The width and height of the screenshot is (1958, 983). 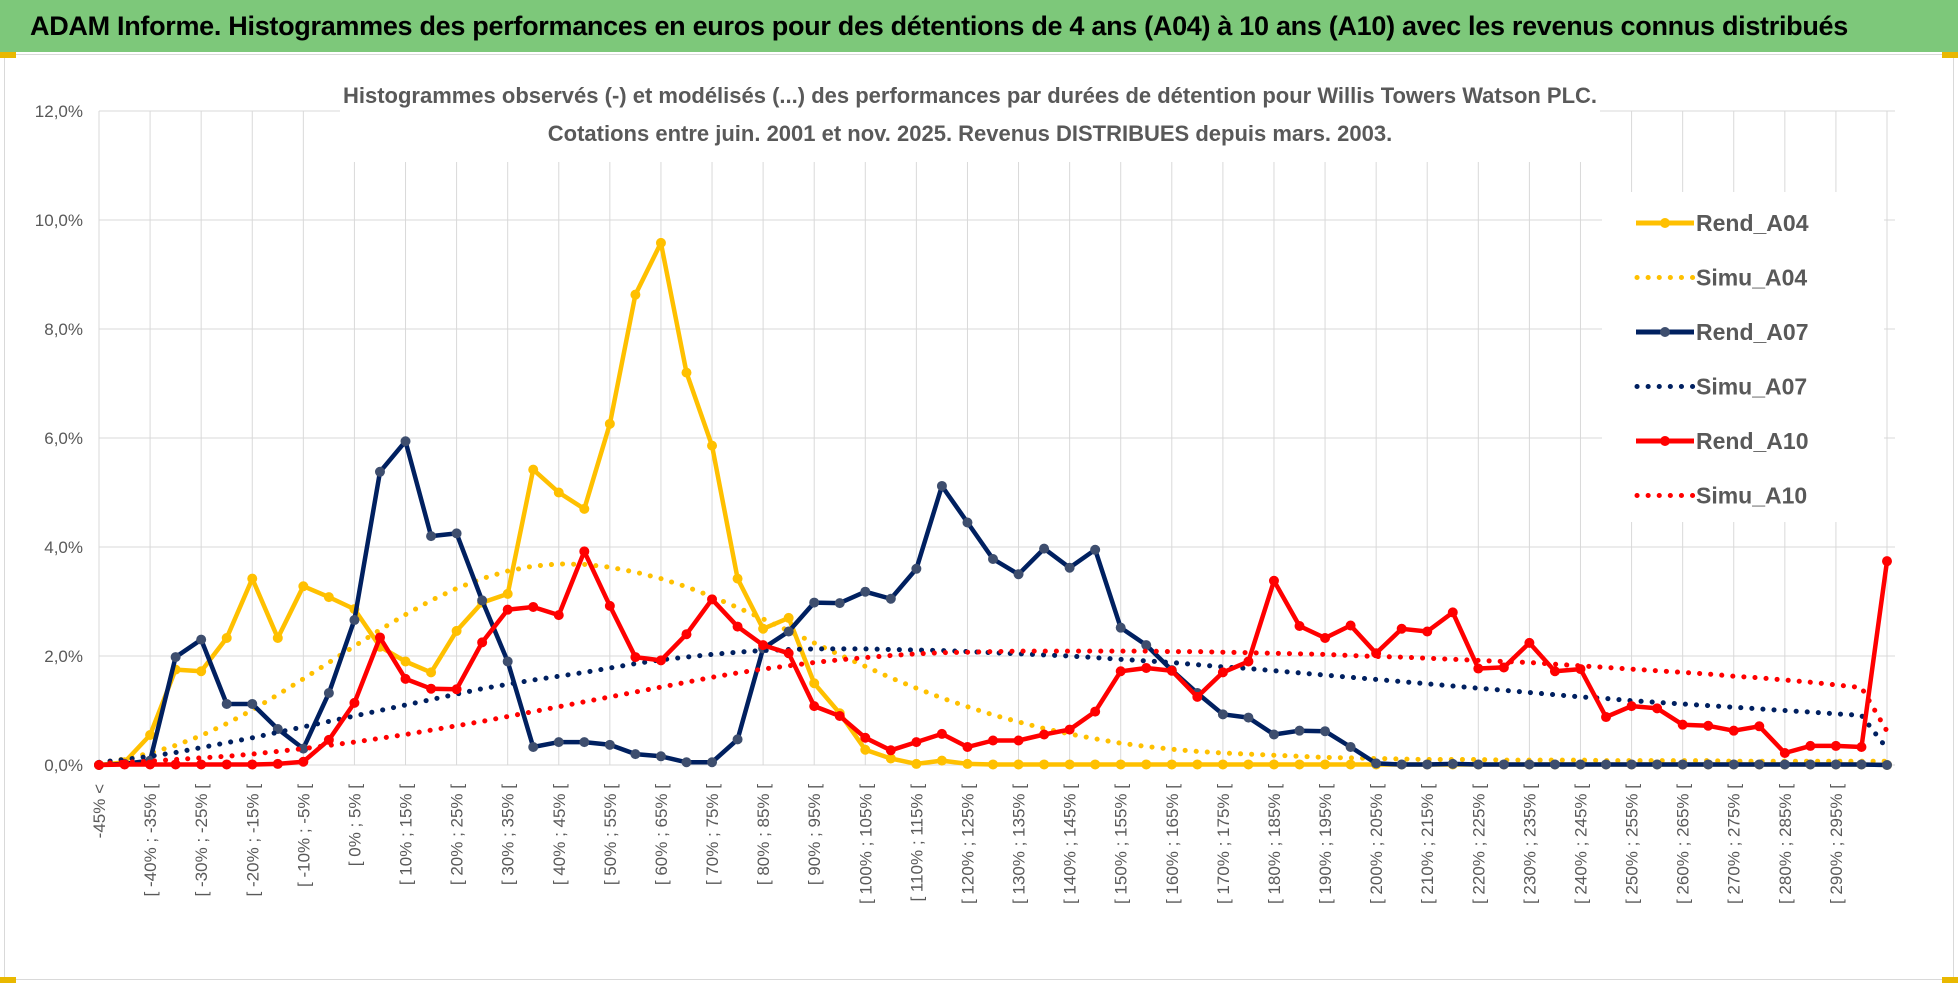 What do you see at coordinates (1172, 844) in the screenshot?
I see `x-tick-label: [ 160% ; 165% [` at bounding box center [1172, 844].